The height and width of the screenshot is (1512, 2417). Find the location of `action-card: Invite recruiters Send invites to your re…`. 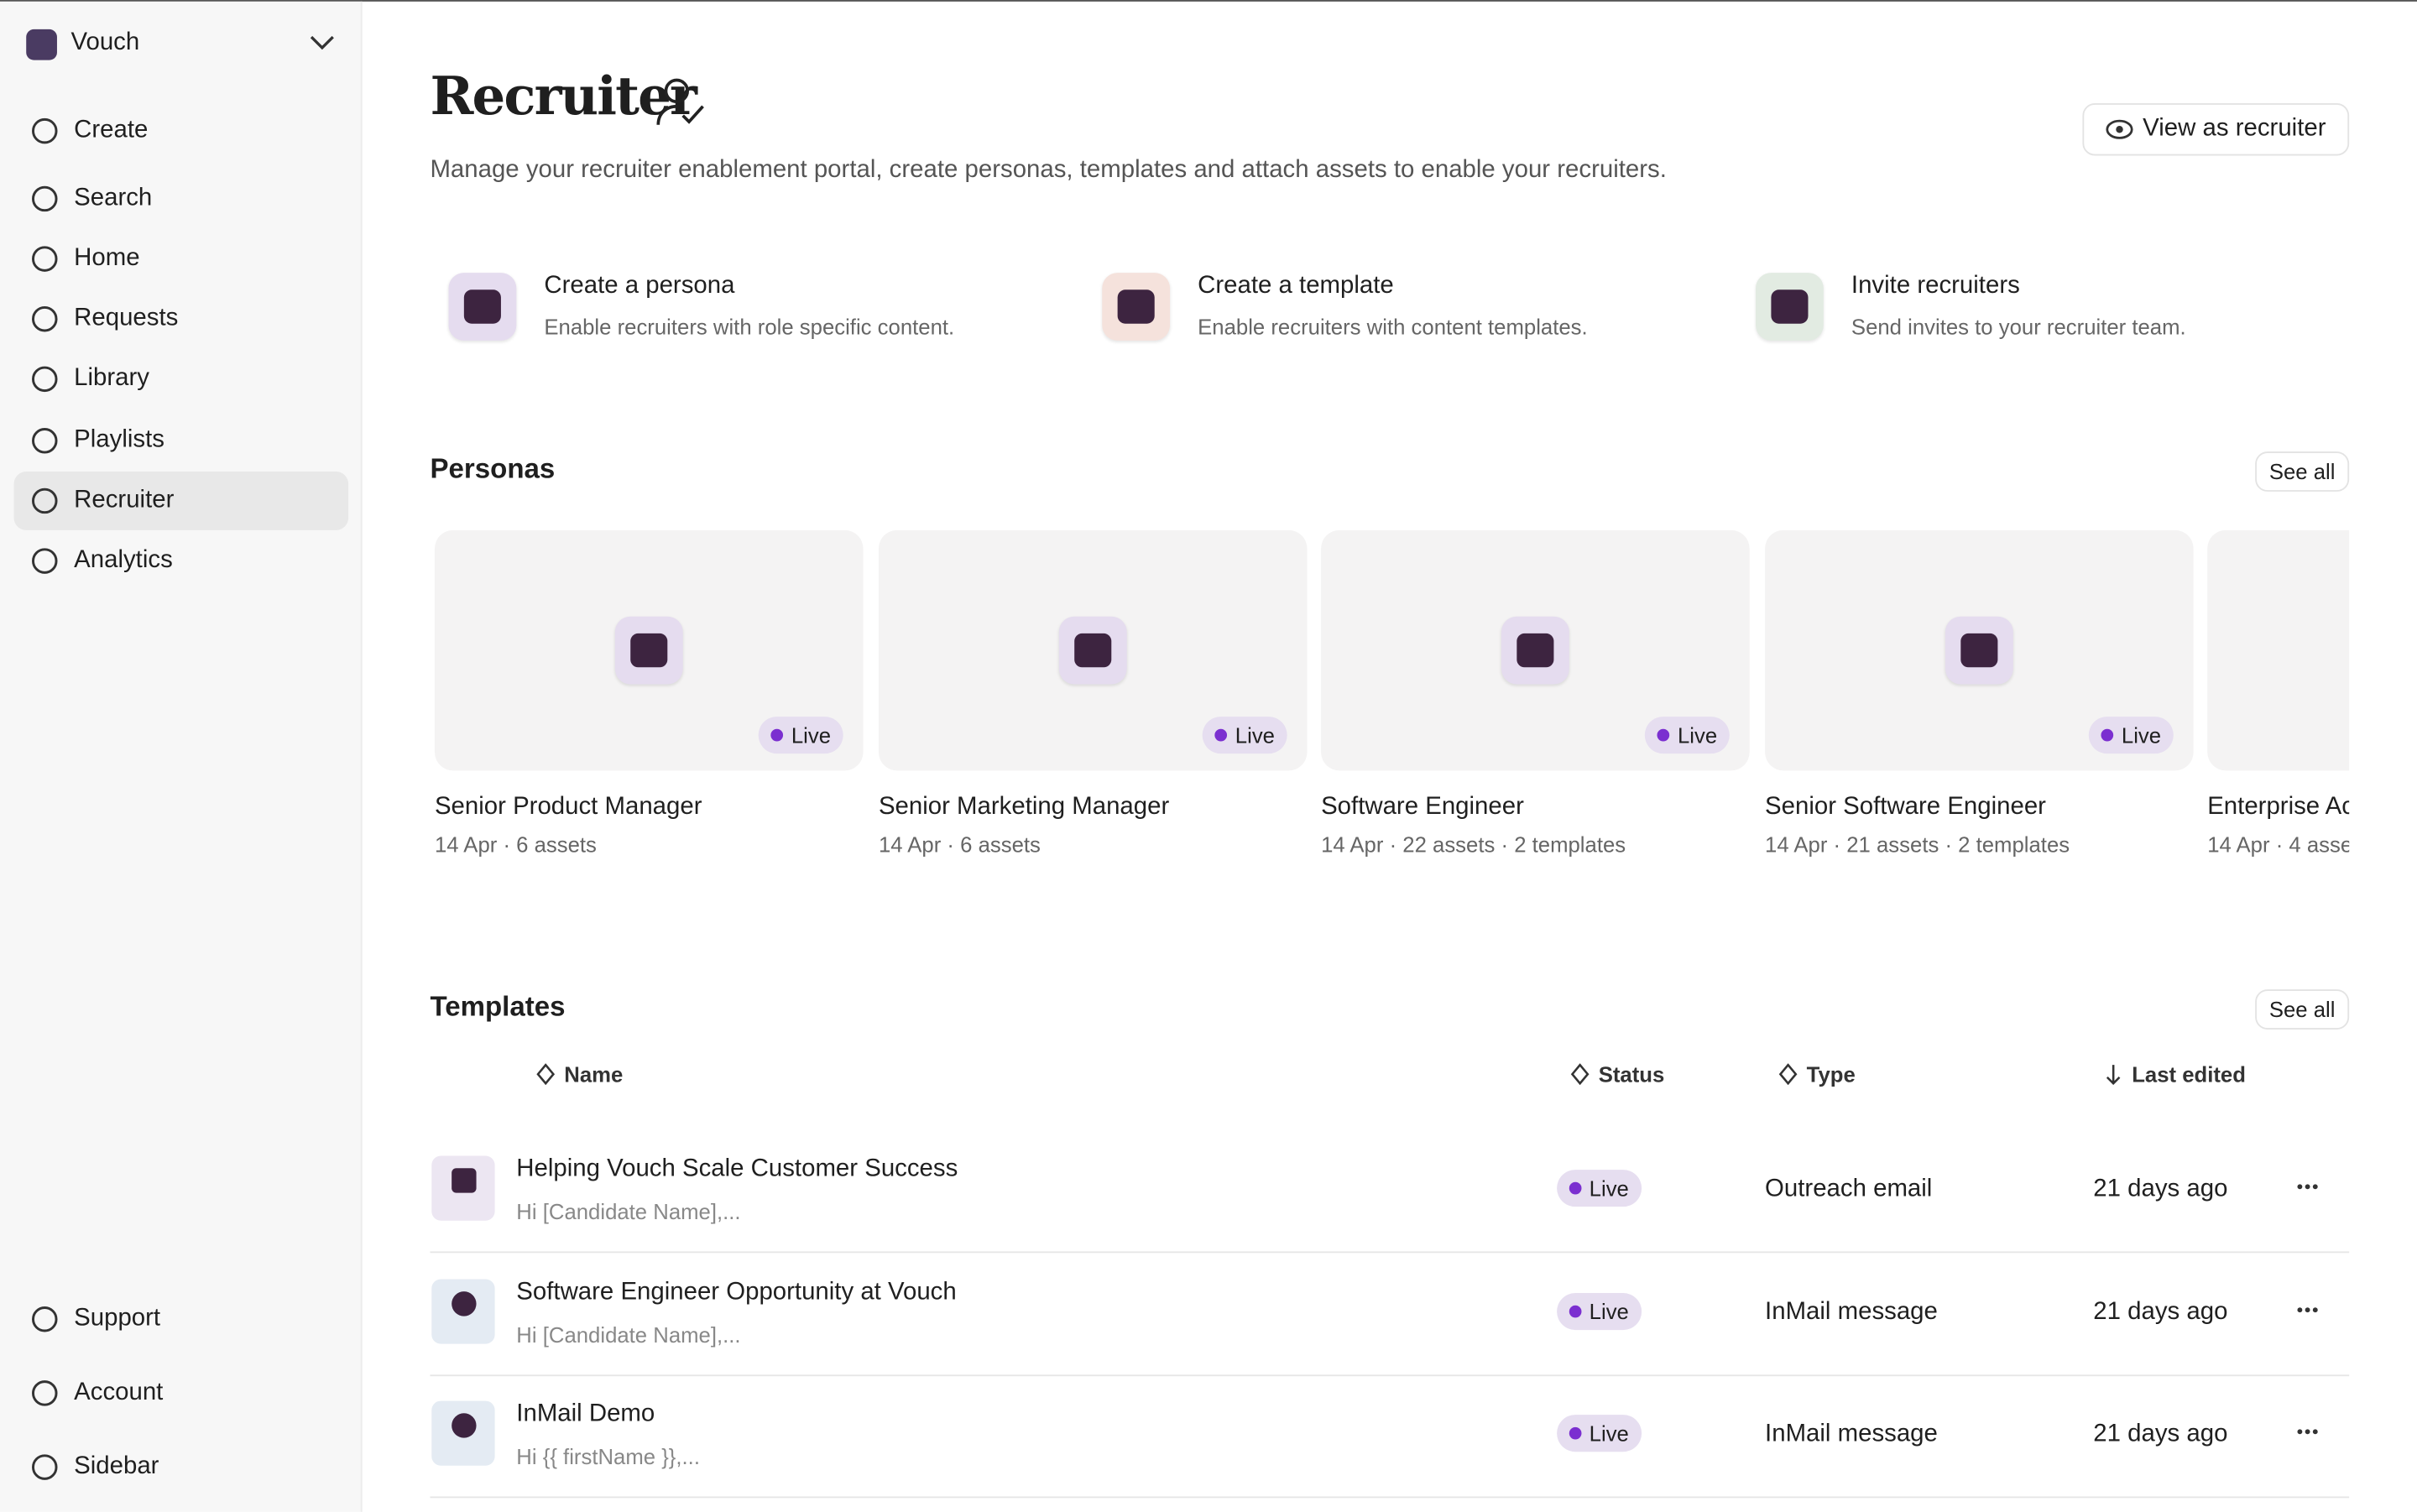

action-card: Invite recruiters Send invites to your re… is located at coordinates (2064, 308).